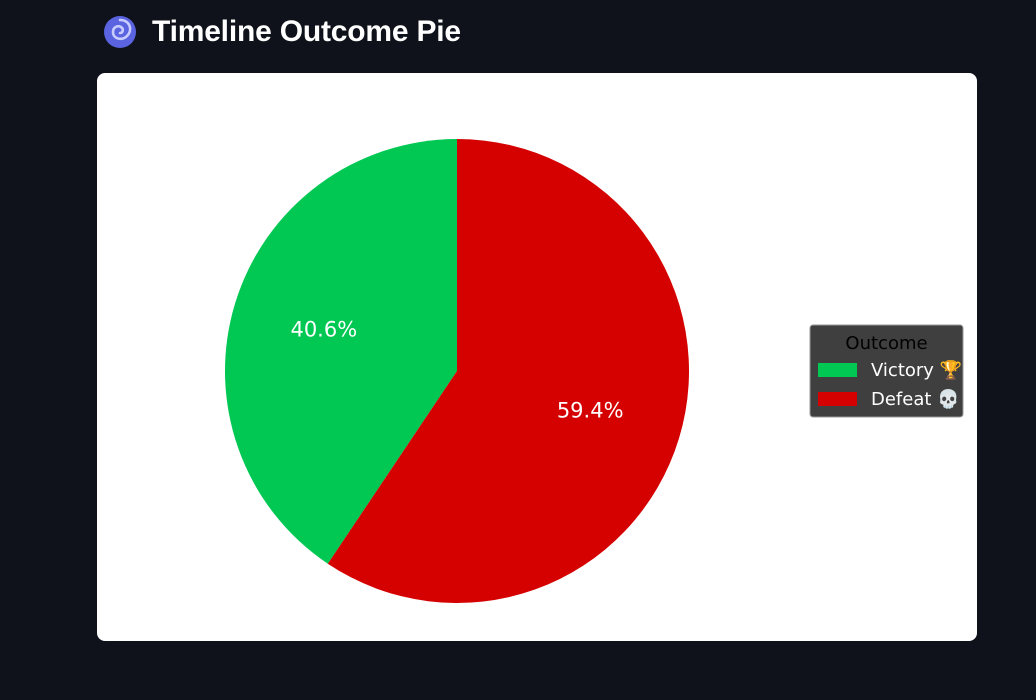  Describe the element at coordinates (306, 31) in the screenshot. I see `page-title: Timeline Outcome Pie` at that location.